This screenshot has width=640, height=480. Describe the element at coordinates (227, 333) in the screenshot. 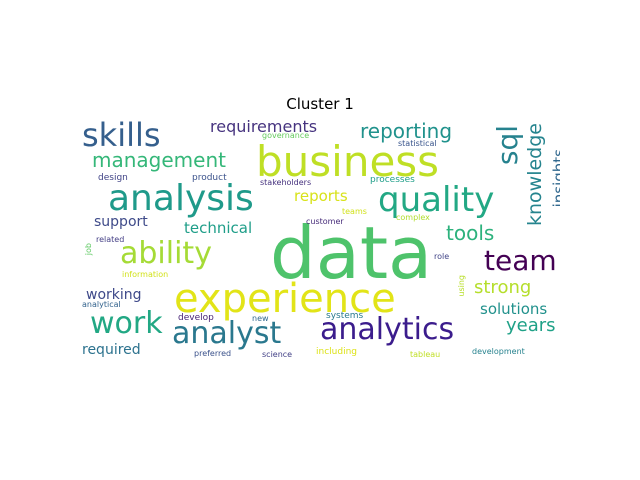

I see `word-analyst: analyst` at that location.